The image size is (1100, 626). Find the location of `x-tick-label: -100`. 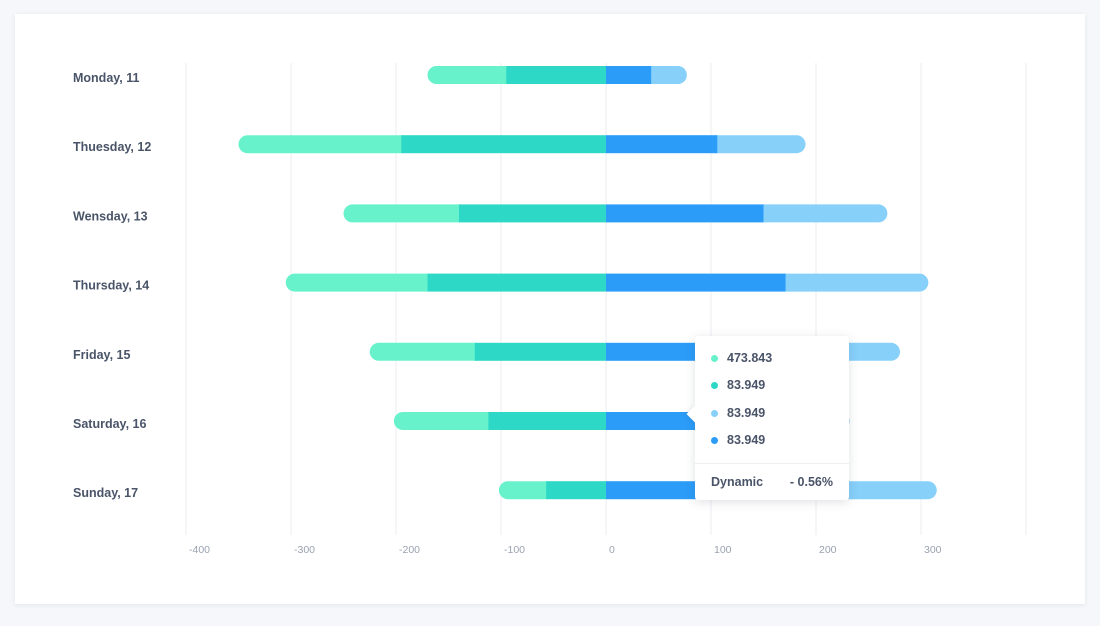

x-tick-label: -100 is located at coordinates (514, 550).